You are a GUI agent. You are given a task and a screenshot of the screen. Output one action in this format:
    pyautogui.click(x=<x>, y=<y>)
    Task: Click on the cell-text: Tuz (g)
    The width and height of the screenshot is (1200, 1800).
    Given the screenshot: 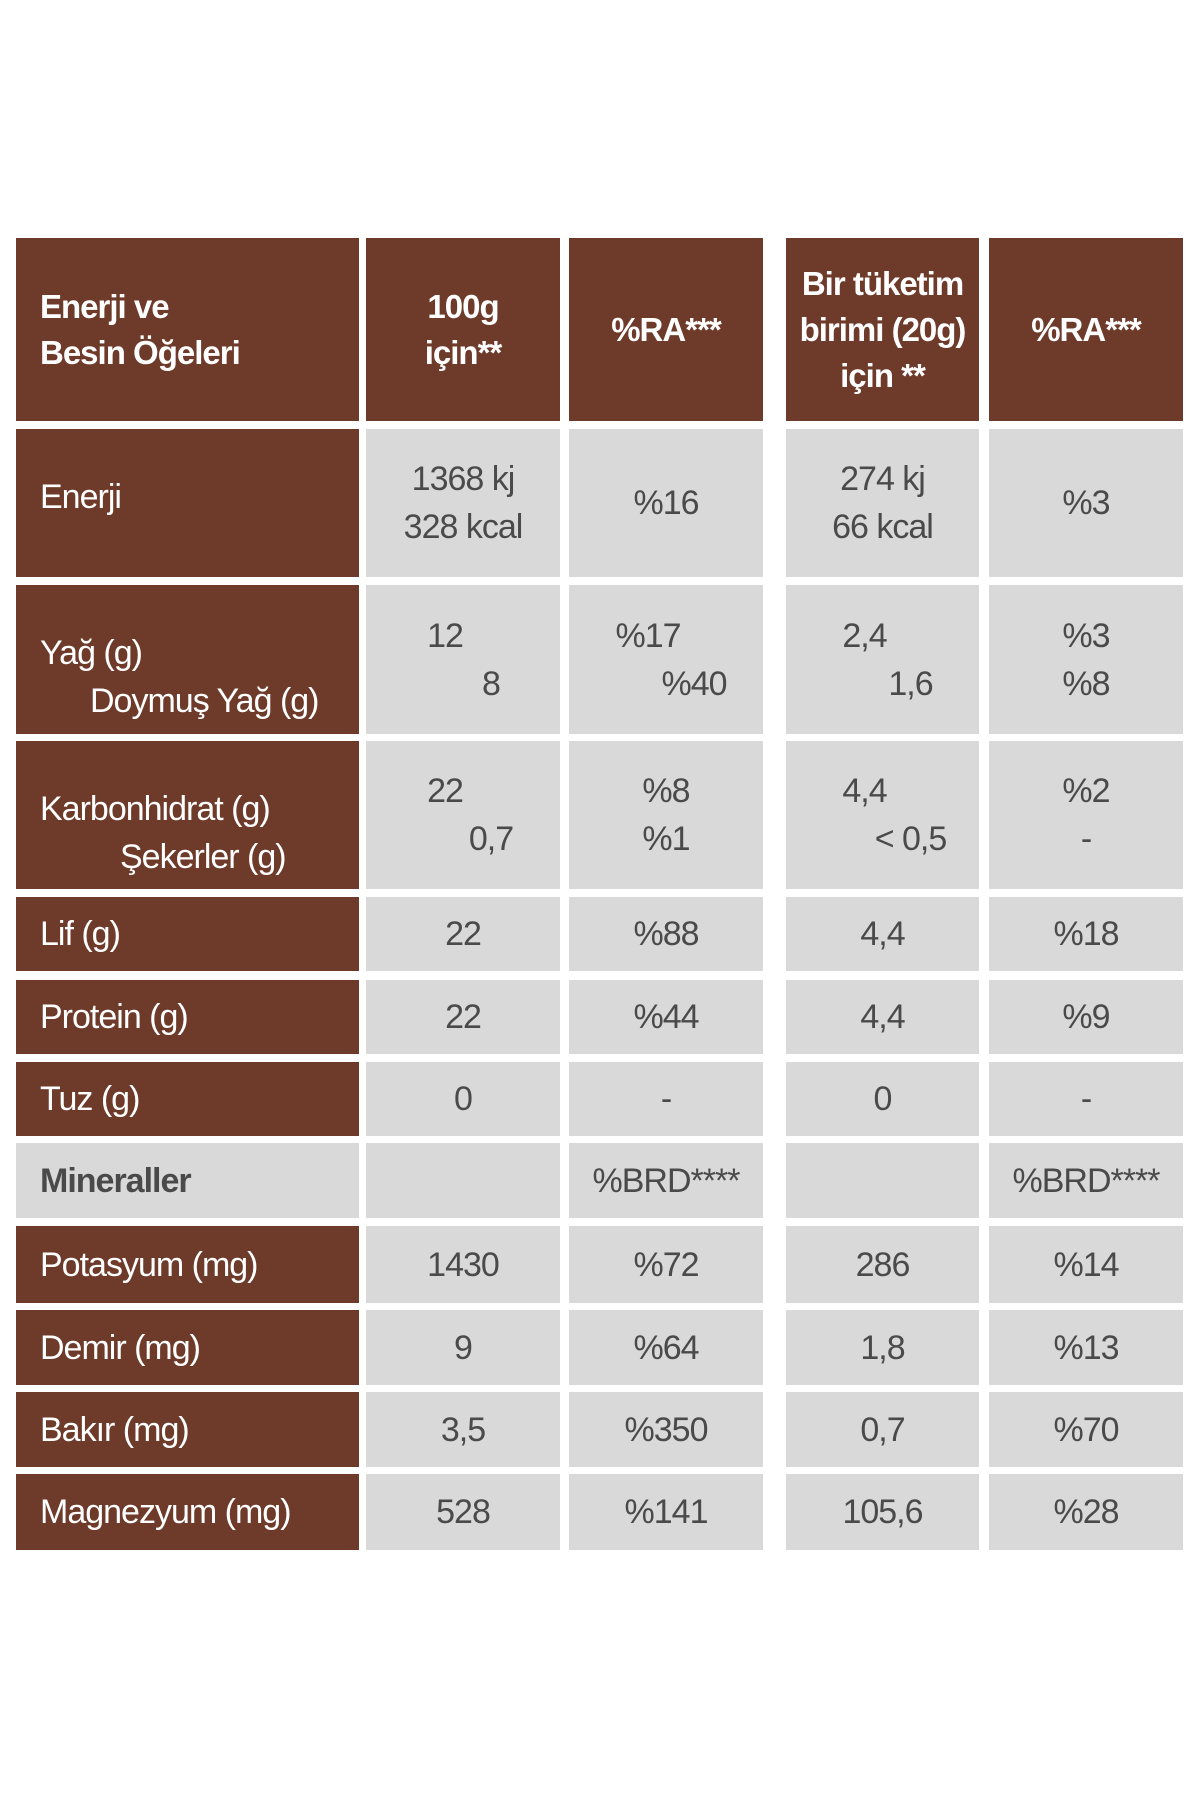 What is the action you would take?
    pyautogui.click(x=90, y=1099)
    